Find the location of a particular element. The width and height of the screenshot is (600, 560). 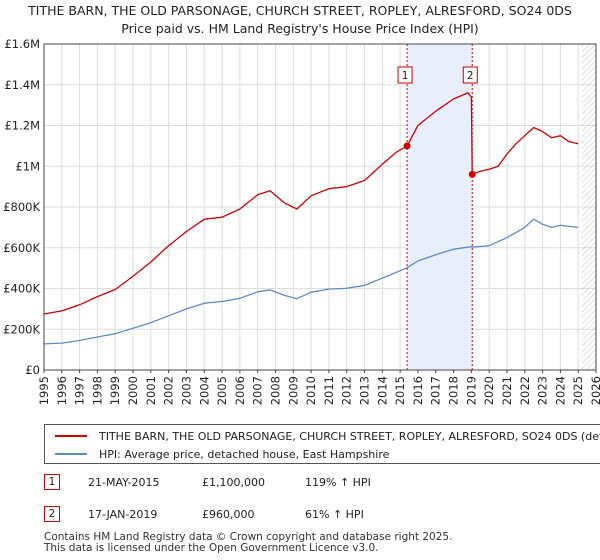

x-tick-label: 1998 is located at coordinates (97, 390).